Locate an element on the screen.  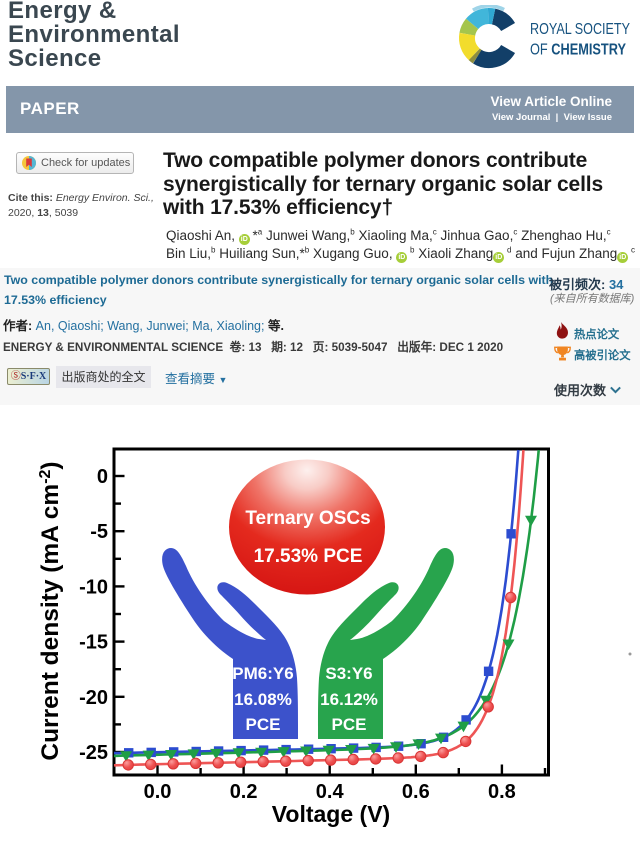
svg-text: 17.53% PCE is located at coordinates (308, 556).